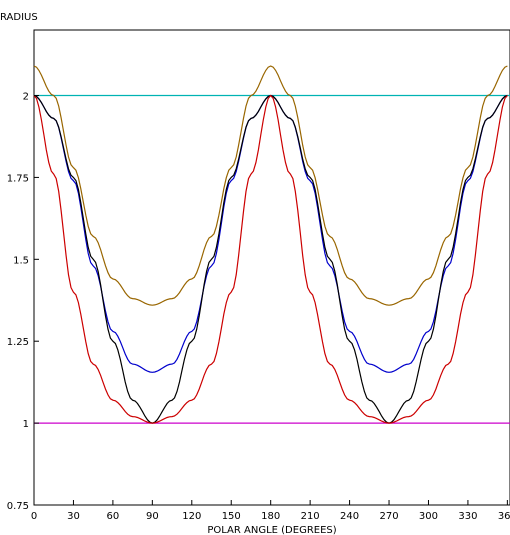 The height and width of the screenshot is (535, 510). What do you see at coordinates (191, 516) in the screenshot?
I see `x-tick-label: 120` at bounding box center [191, 516].